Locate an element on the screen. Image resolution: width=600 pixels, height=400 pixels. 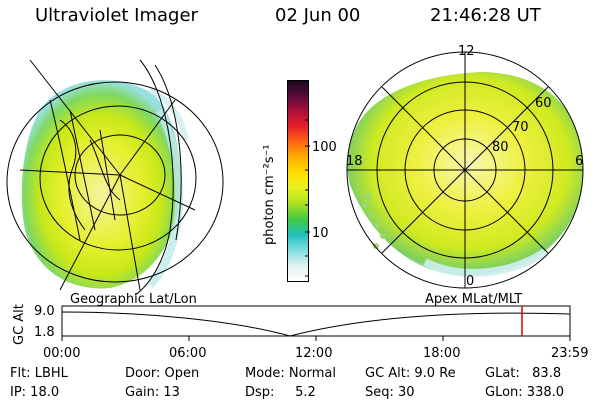
status-gc-alt: GC Alt: 9.0 Re is located at coordinates (410, 373).